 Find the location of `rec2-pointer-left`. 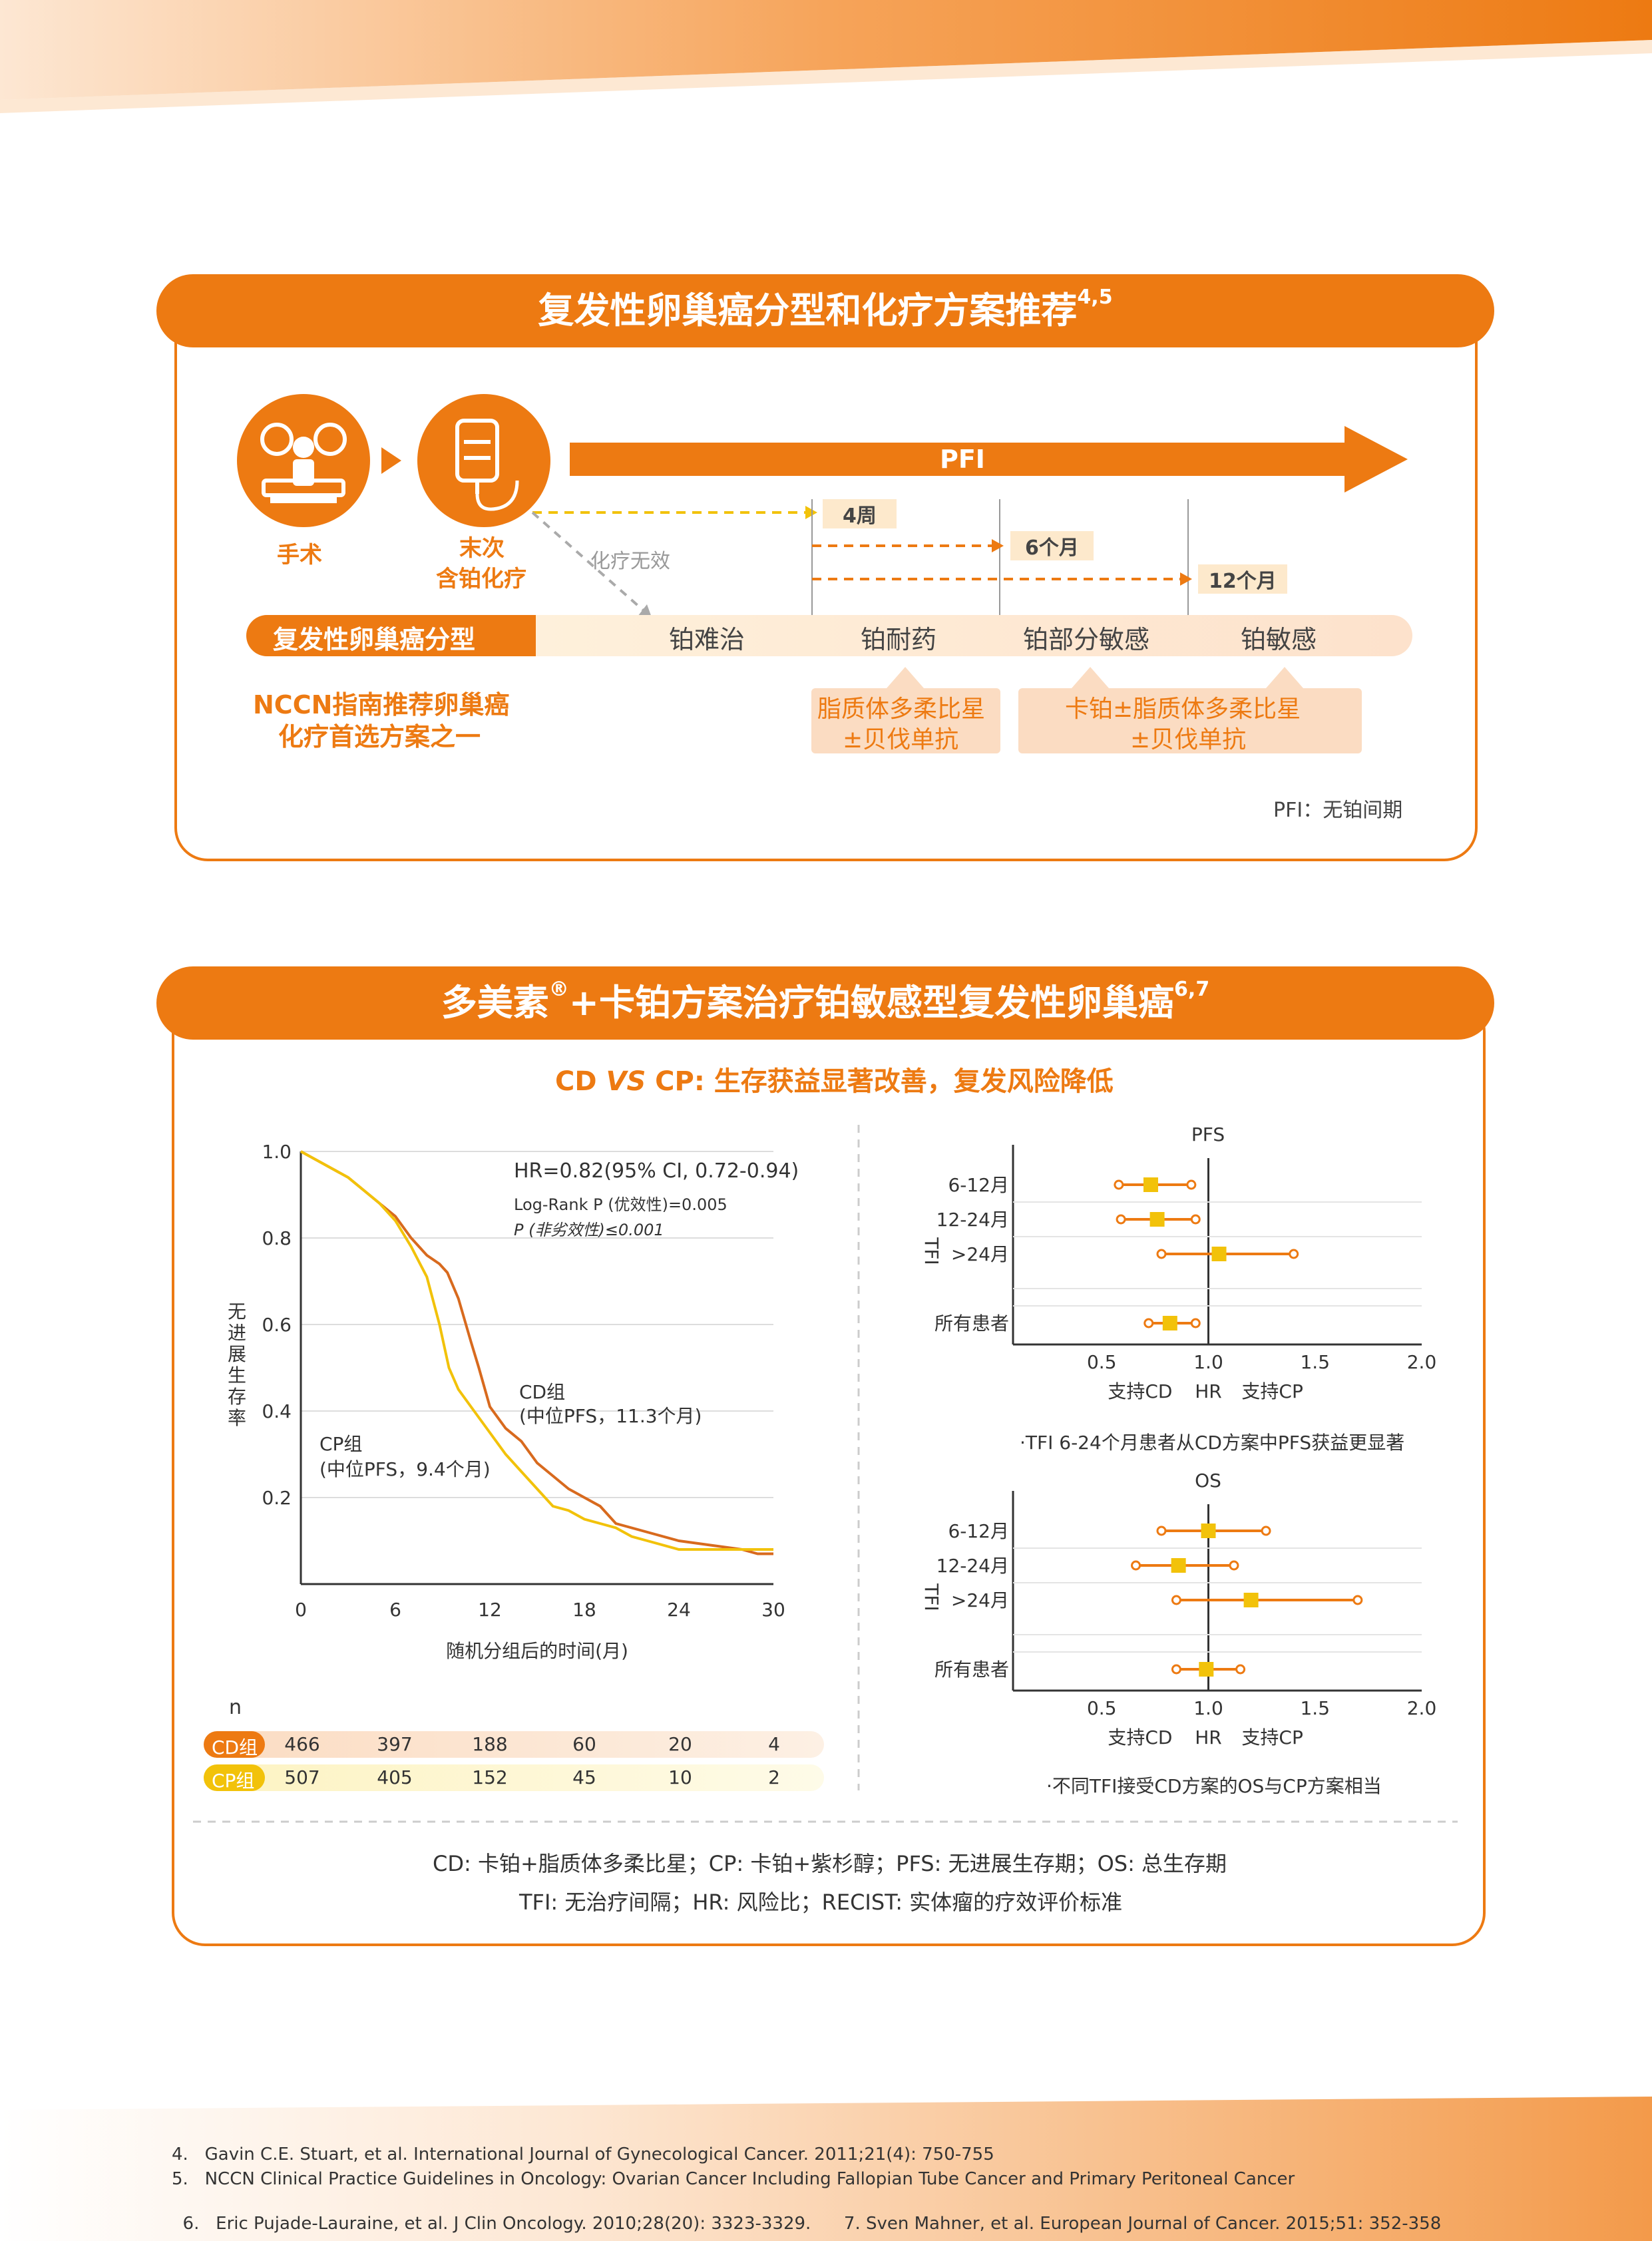

rec2-pointer-left is located at coordinates (1090, 678).